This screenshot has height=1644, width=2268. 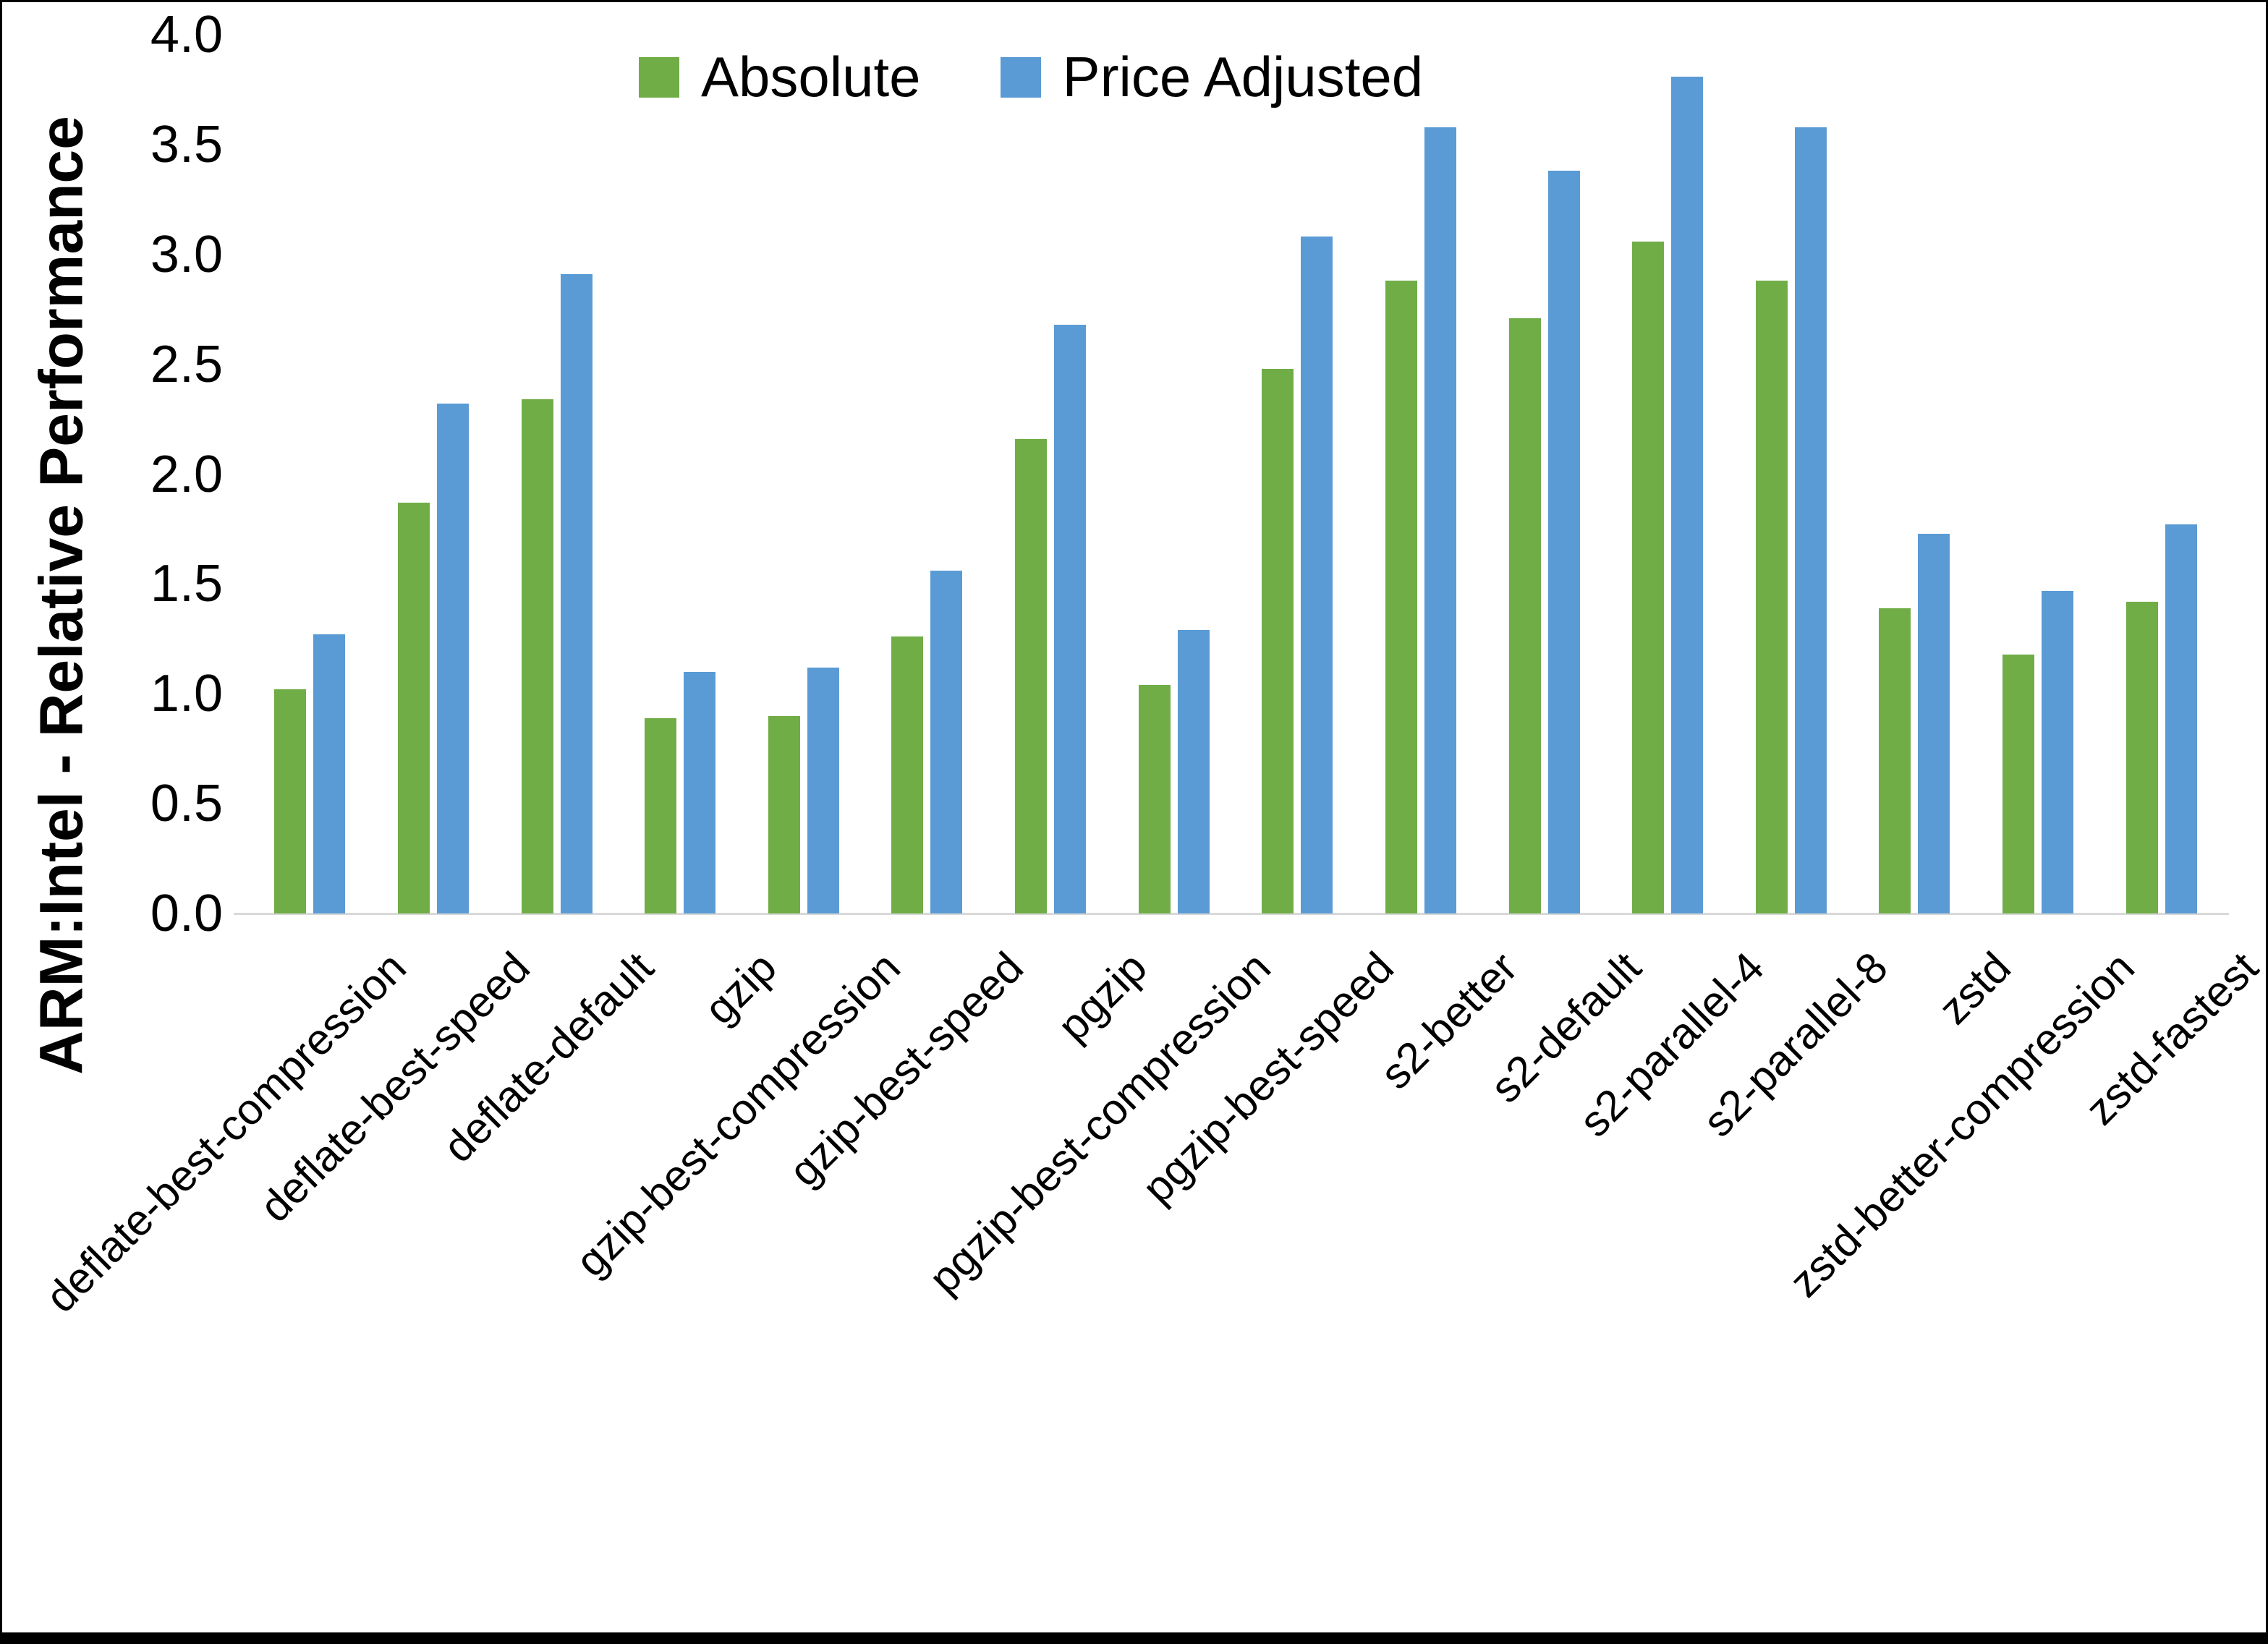 I want to click on y-tick-label: 0.5, so click(x=187, y=804).